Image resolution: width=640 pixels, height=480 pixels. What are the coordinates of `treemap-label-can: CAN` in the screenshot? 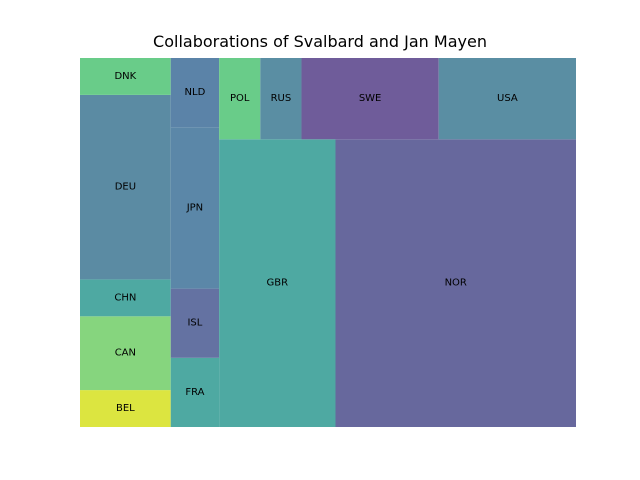 It's located at (125, 353).